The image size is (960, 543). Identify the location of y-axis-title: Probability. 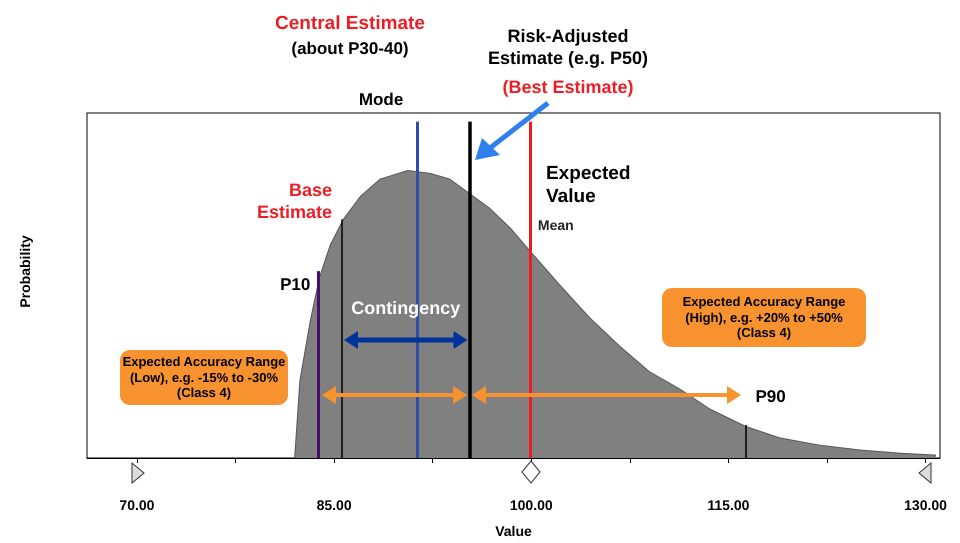
(25, 271).